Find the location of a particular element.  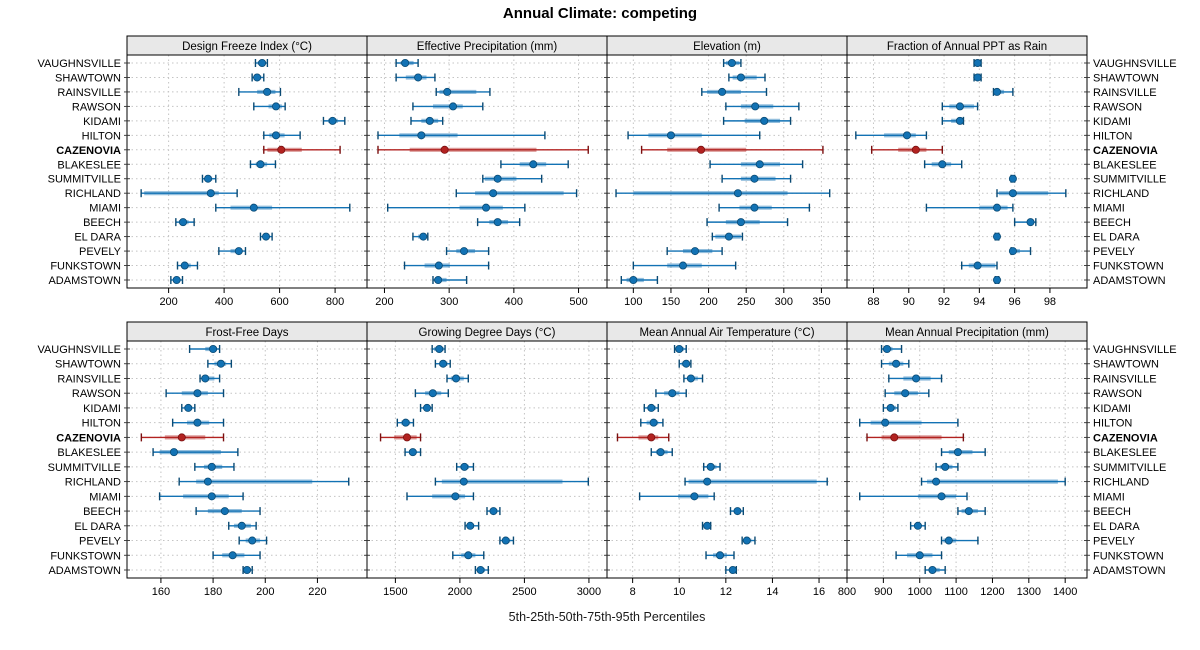

station-label-left: ADAMSTOWN is located at coordinates (84, 571).